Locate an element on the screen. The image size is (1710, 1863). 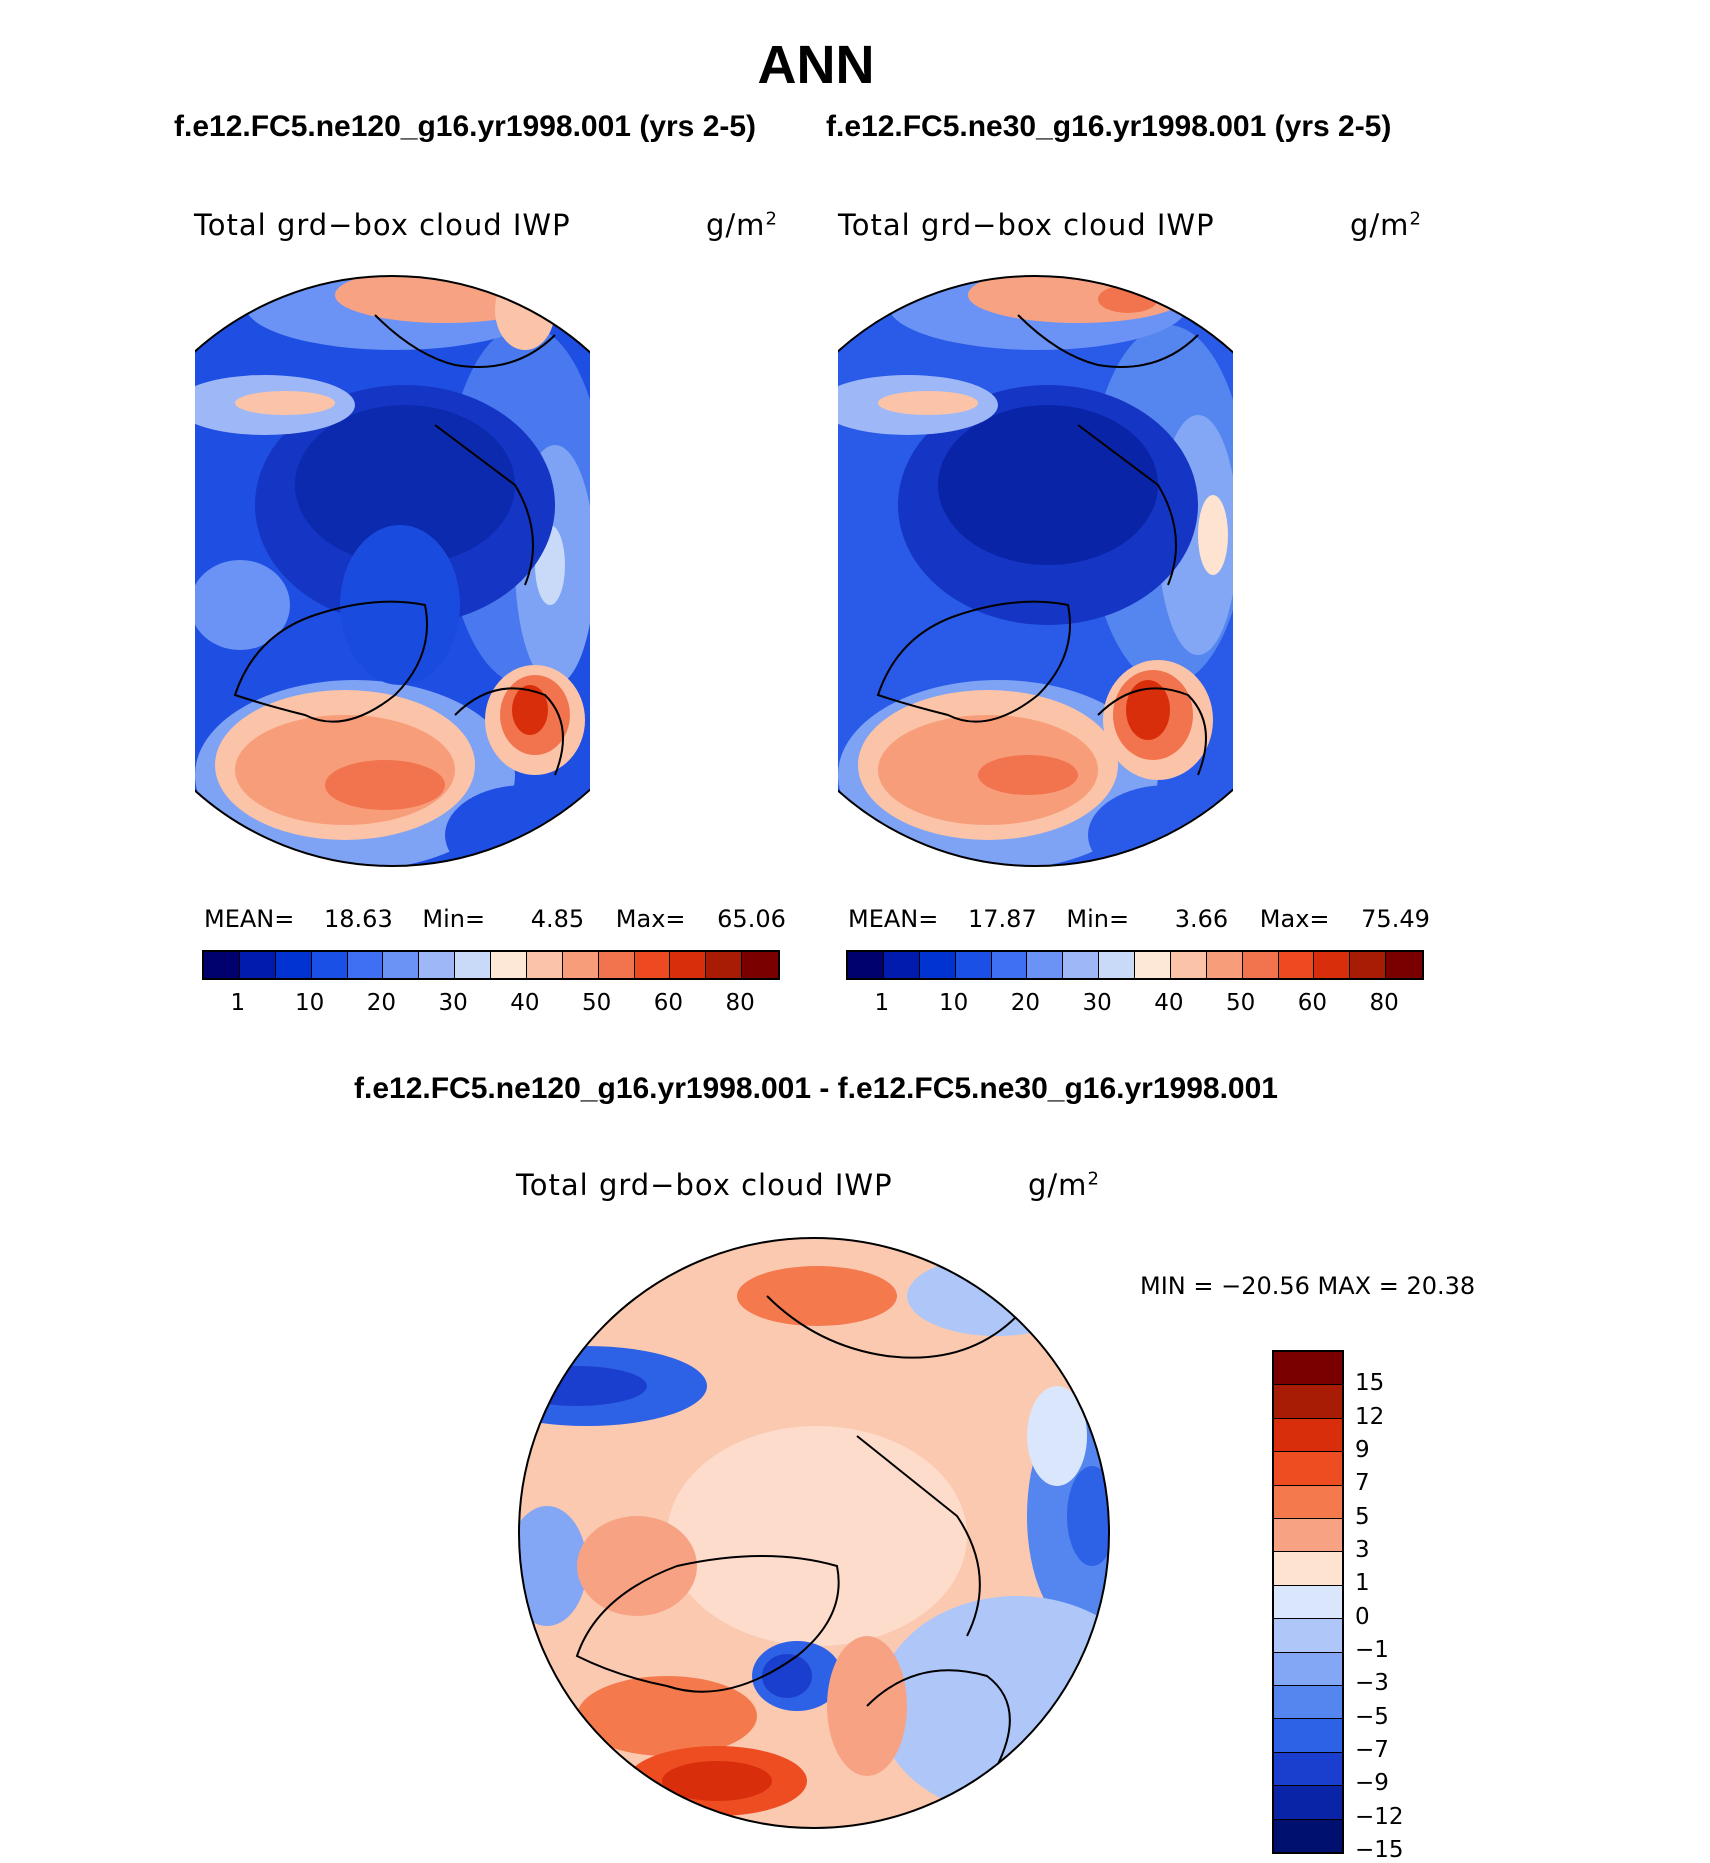
right-colorbar is located at coordinates (1135, 965).